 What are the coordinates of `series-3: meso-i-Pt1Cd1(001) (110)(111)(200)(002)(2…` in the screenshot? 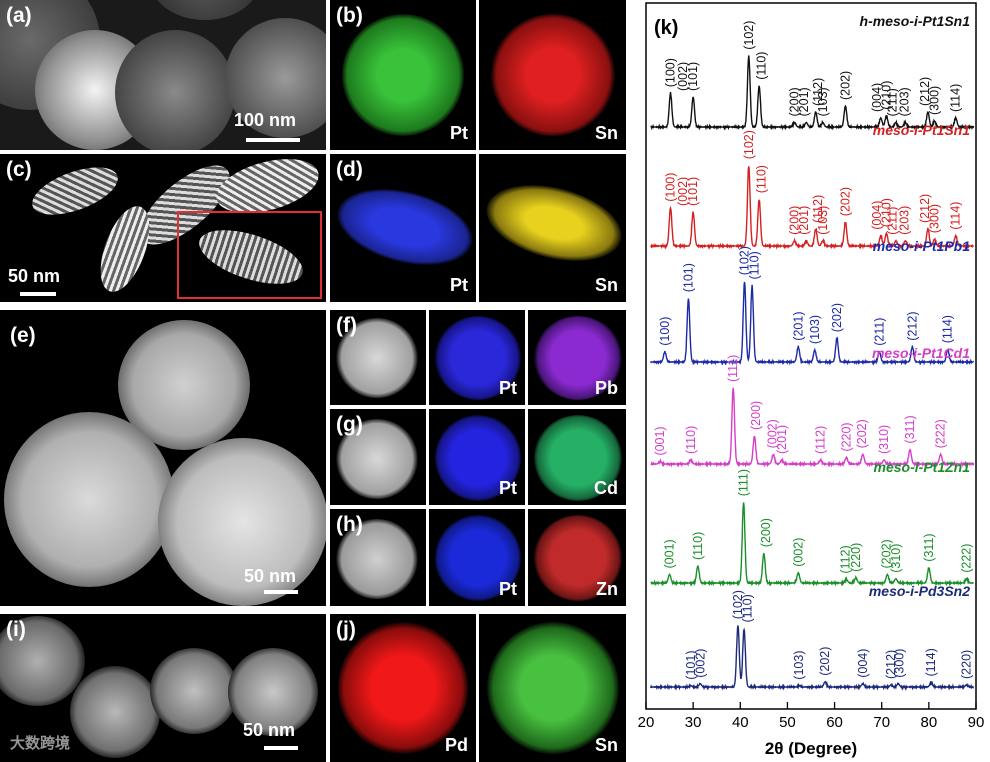 It's located at (812, 406).